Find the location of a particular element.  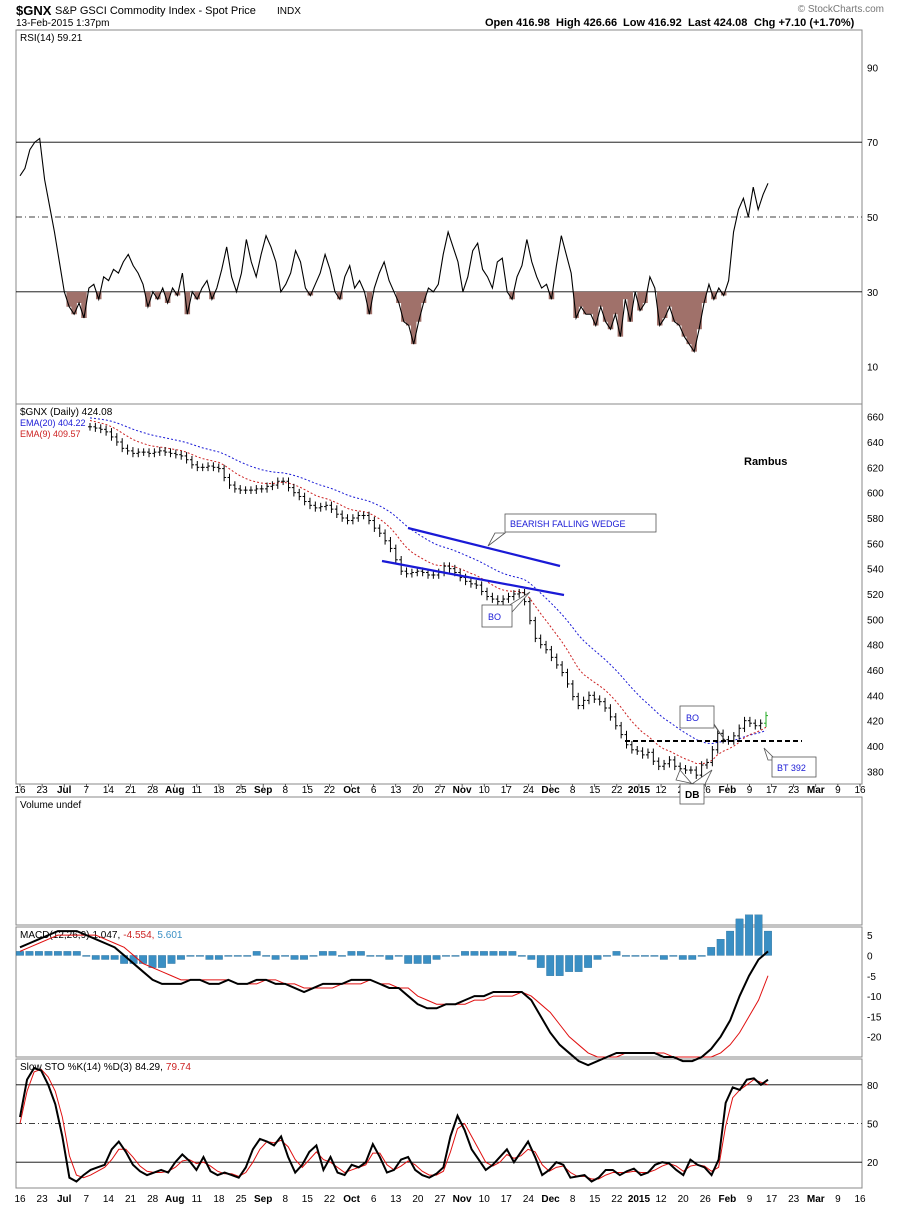

price-tick-500: 500 is located at coordinates (875, 620).